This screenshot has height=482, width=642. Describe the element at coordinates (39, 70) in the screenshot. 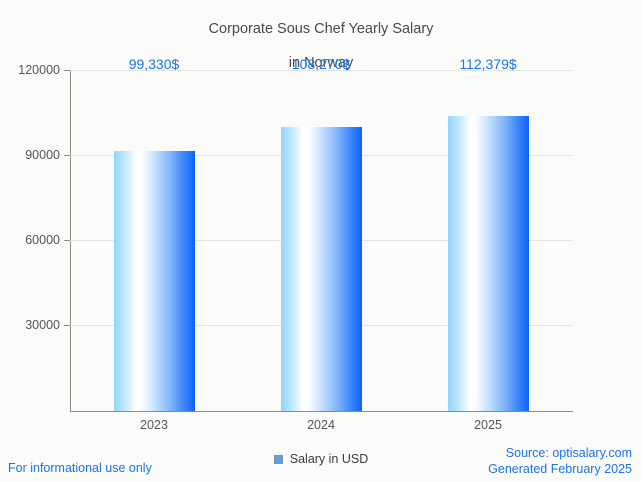

I see `y-tick-label-120000: 120000` at that location.